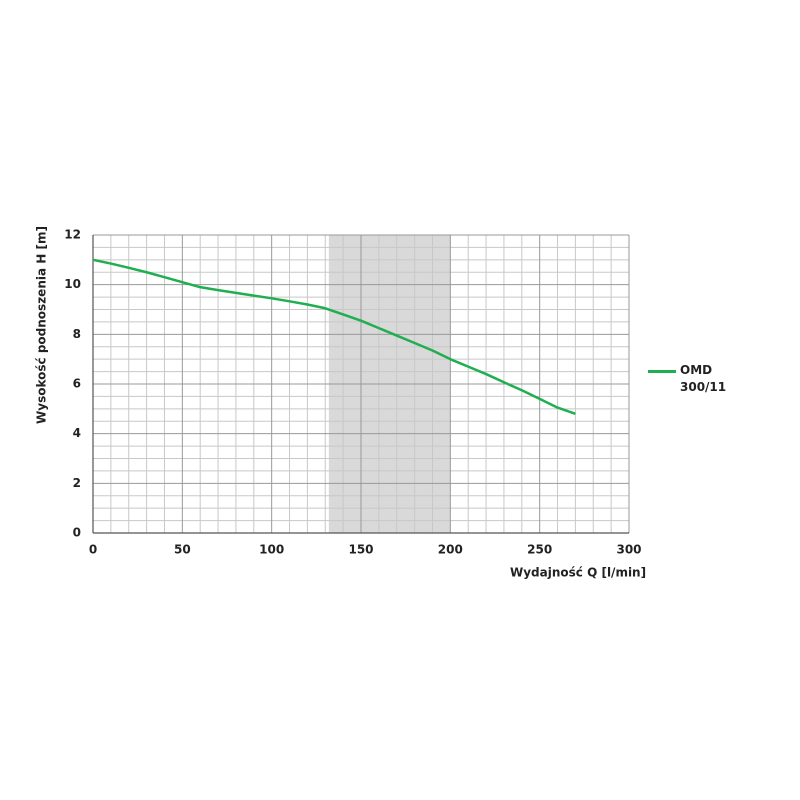 Image resolution: width=800 pixels, height=800 pixels. What do you see at coordinates (72, 284) in the screenshot?
I see `y-tick-label: 10` at bounding box center [72, 284].